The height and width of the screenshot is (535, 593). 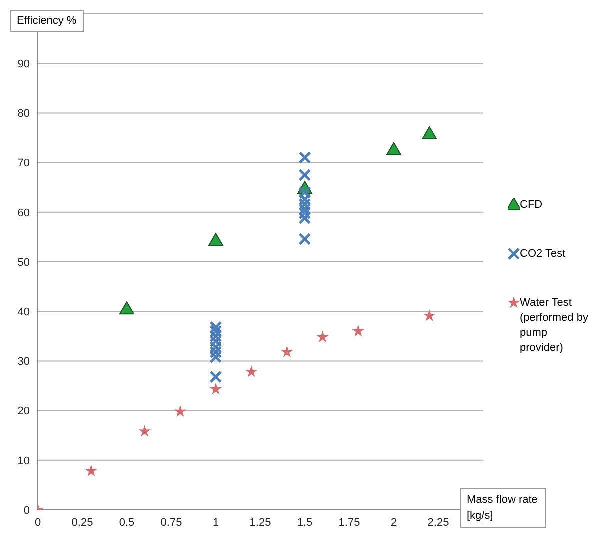 I want to click on y-tick-label: 10, so click(x=24, y=461).